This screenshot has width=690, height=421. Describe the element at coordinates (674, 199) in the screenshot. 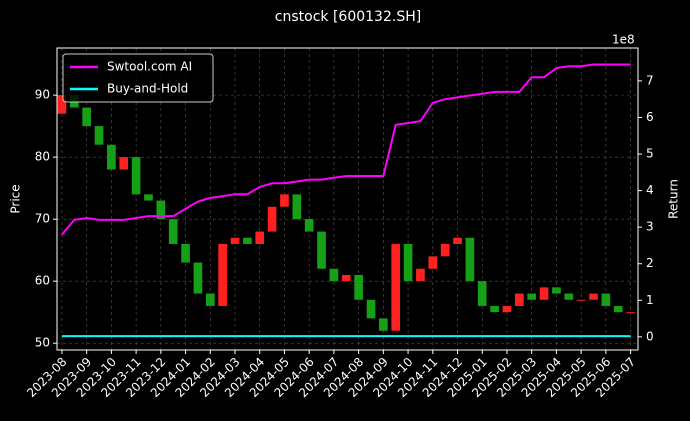

I see `y2-axis-label: Return` at that location.